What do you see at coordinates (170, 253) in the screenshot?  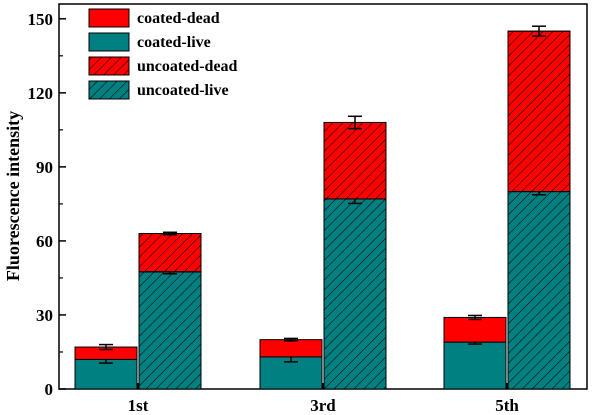 I see `uncoated-dead-bar-1st-hatch` at bounding box center [170, 253].